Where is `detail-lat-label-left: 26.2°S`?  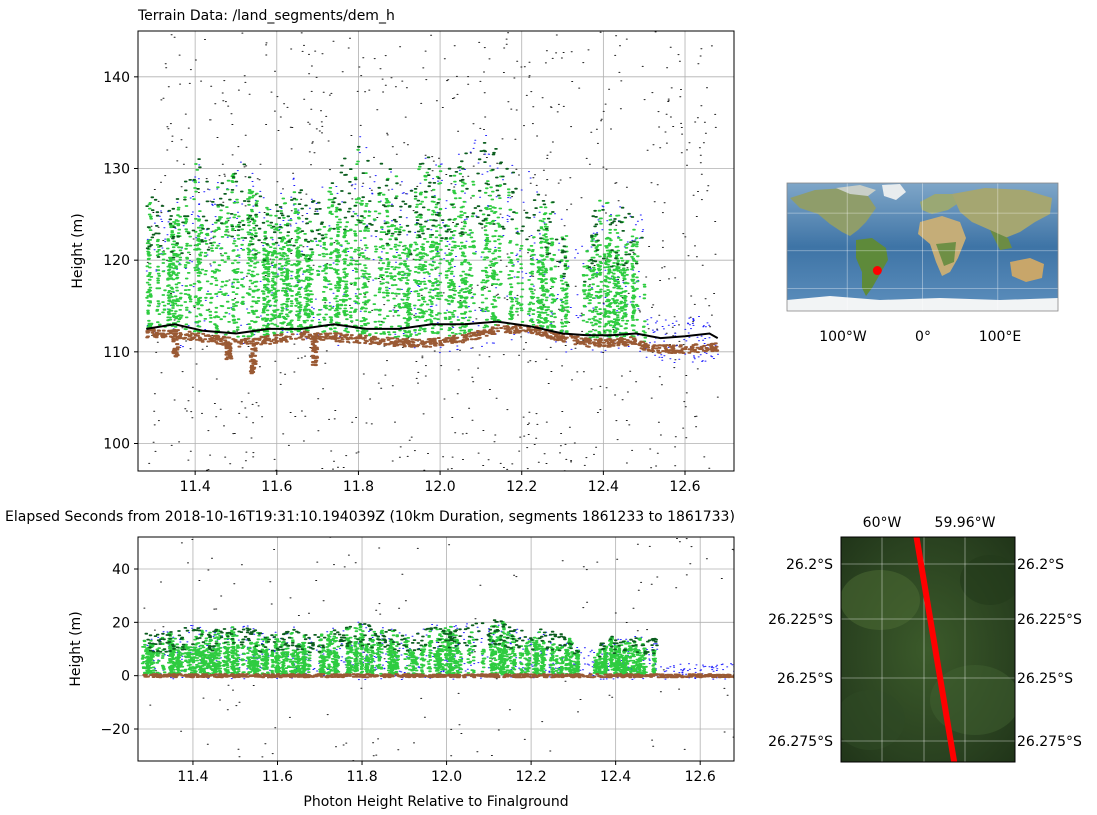
detail-lat-label-left: 26.2°S is located at coordinates (809, 565).